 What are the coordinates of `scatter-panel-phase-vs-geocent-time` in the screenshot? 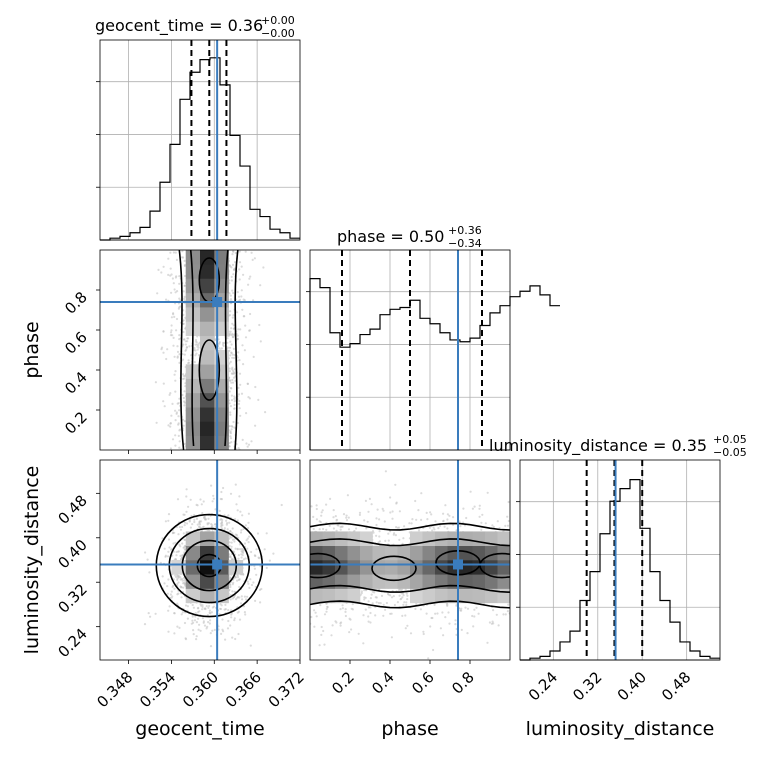 It's located at (200, 350).